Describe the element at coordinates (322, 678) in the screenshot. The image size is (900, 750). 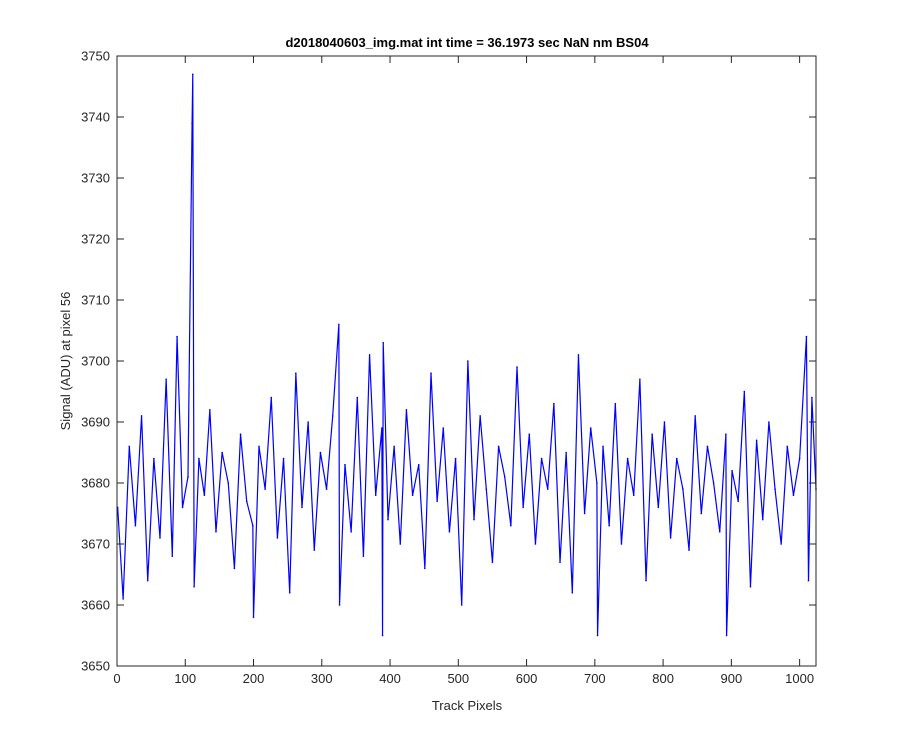
I see `x-tick-label: 300` at that location.